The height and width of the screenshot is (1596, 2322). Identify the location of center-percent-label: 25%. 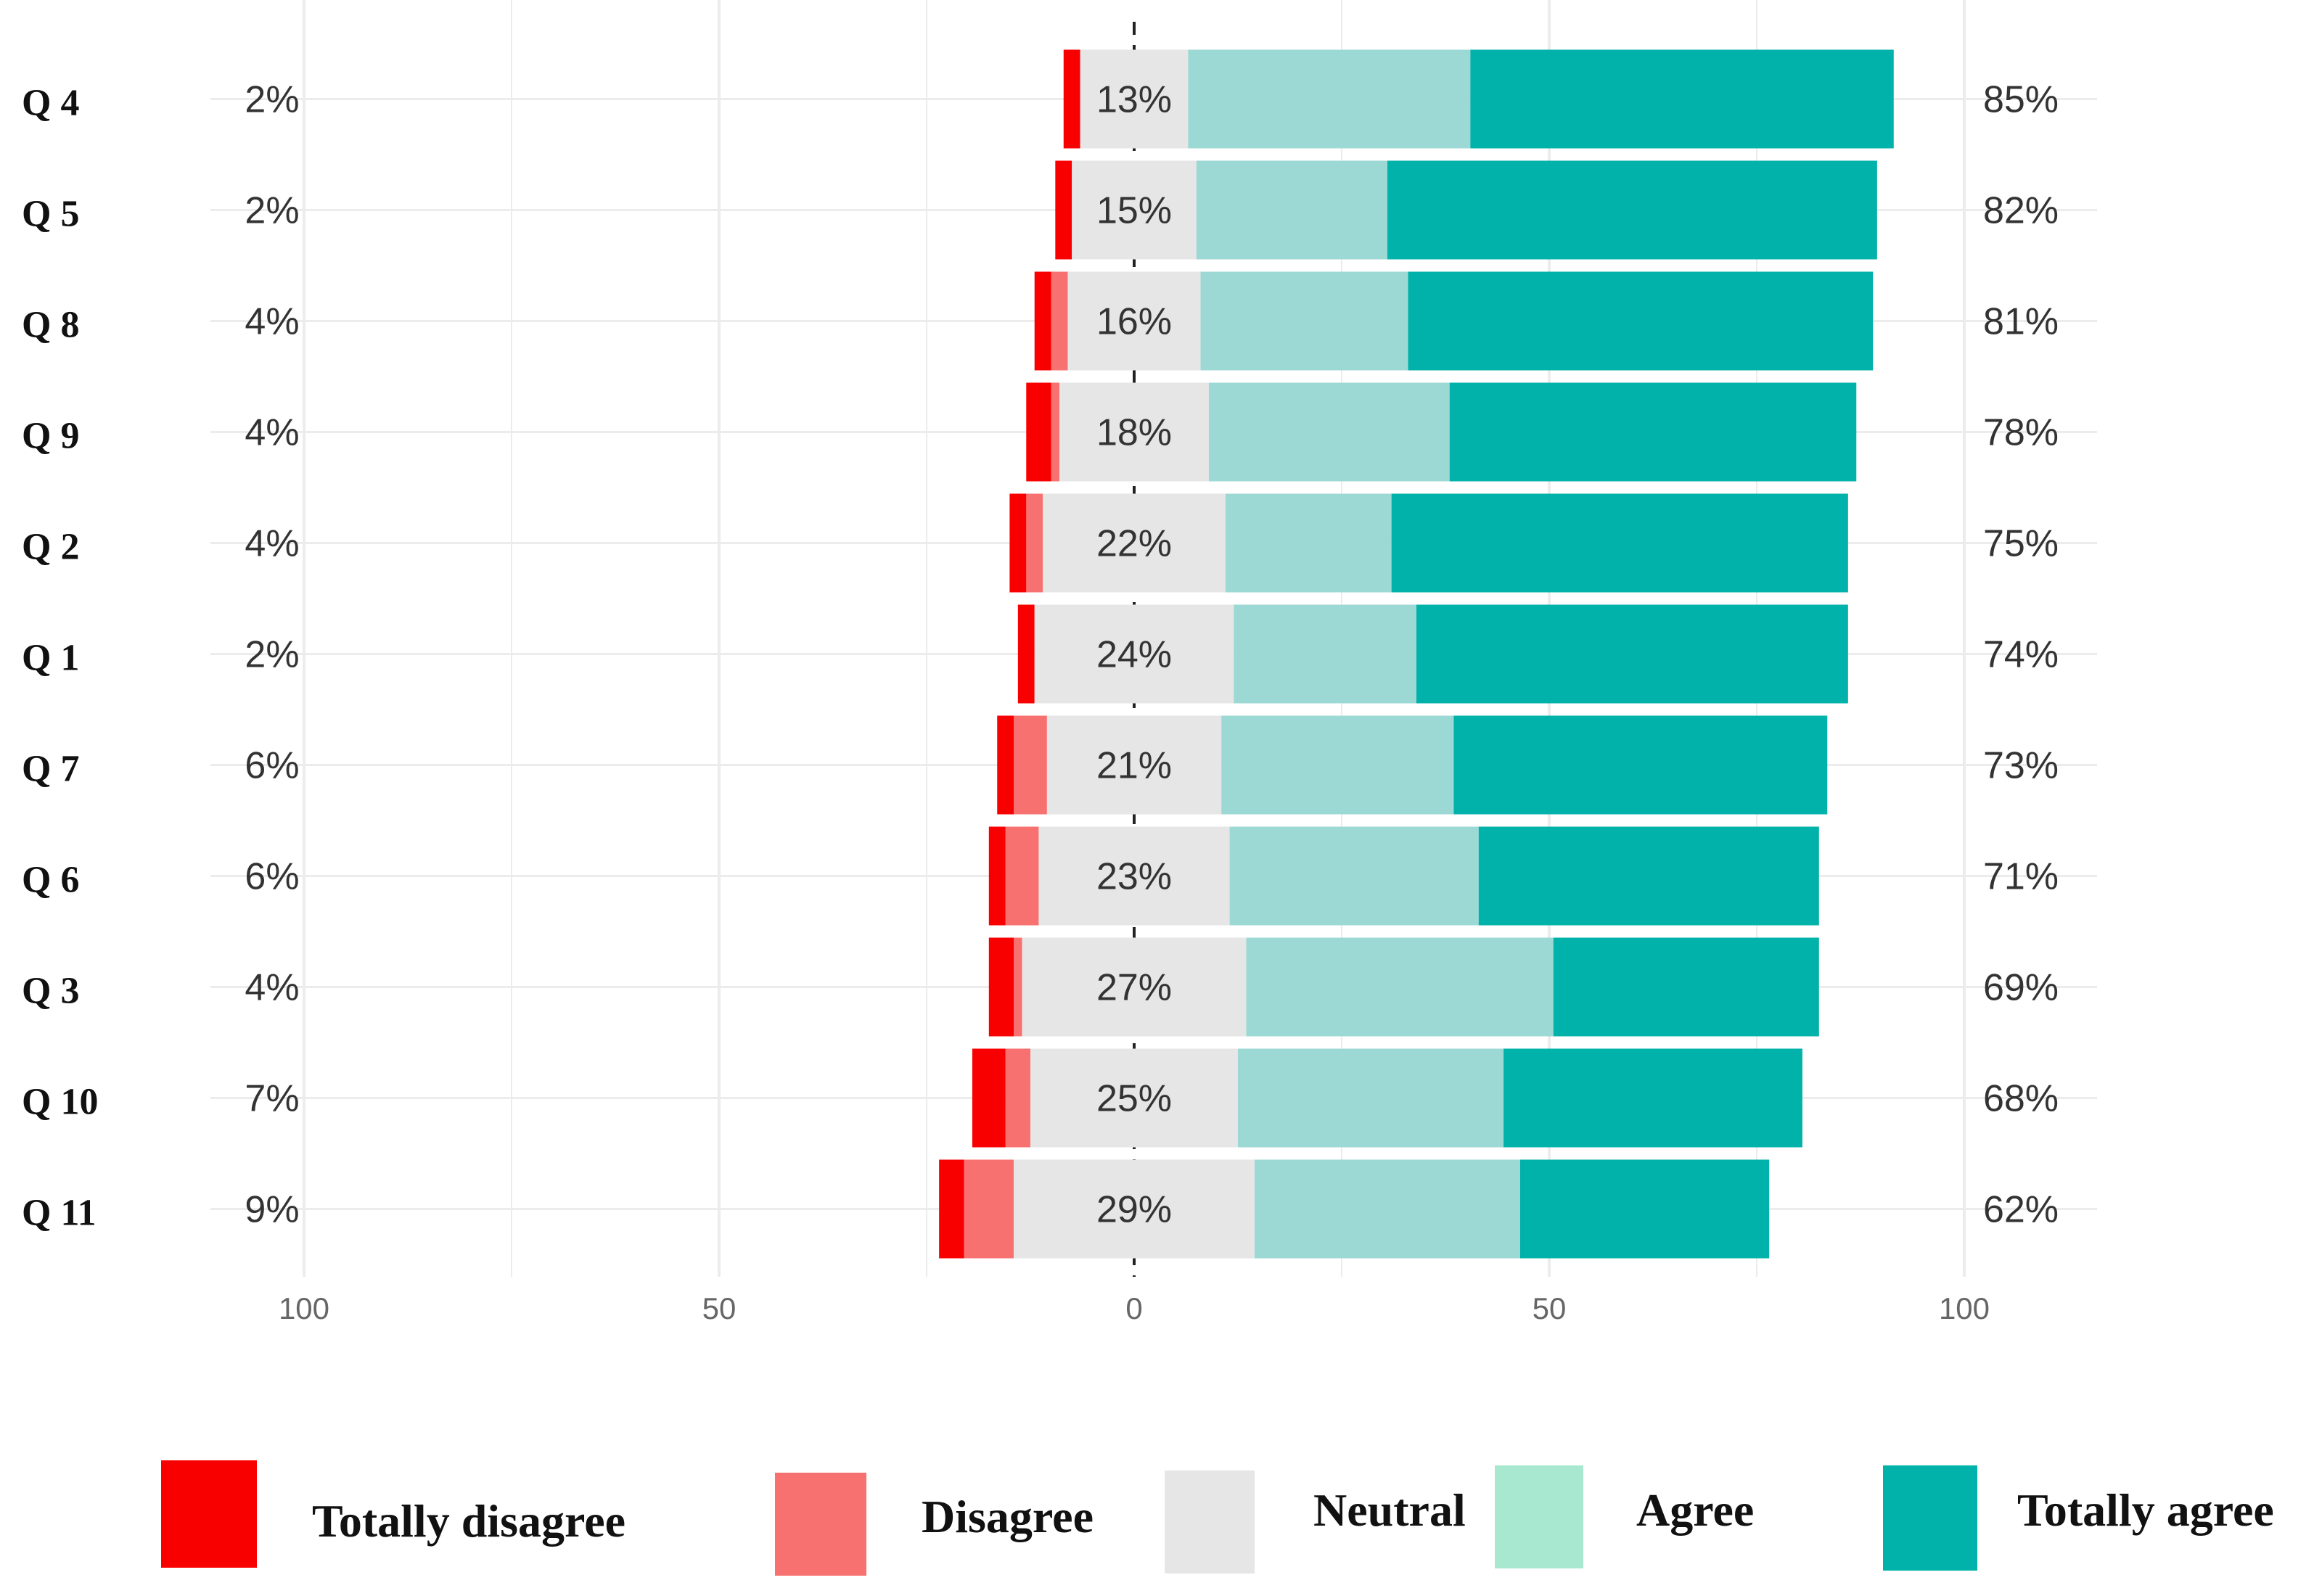
(1134, 1099).